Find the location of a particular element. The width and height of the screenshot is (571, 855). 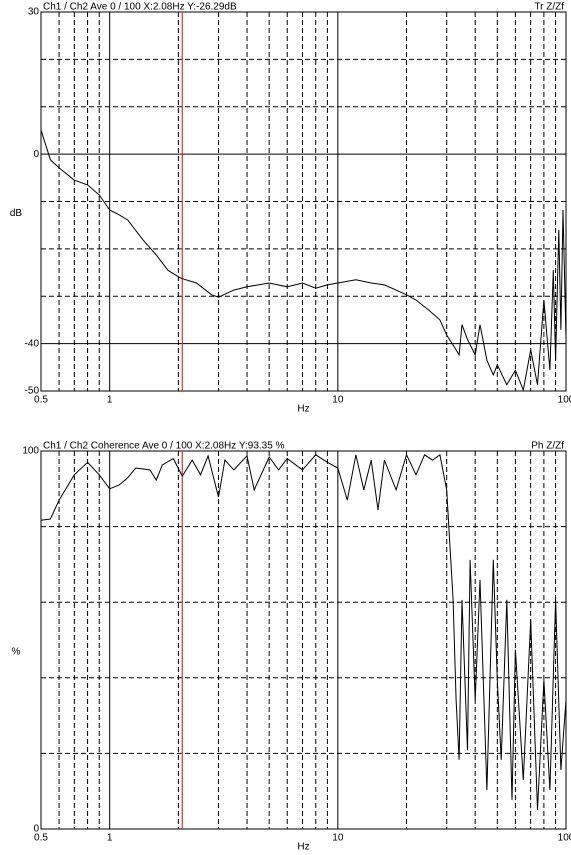

y-axis-label: dB is located at coordinates (16, 213).